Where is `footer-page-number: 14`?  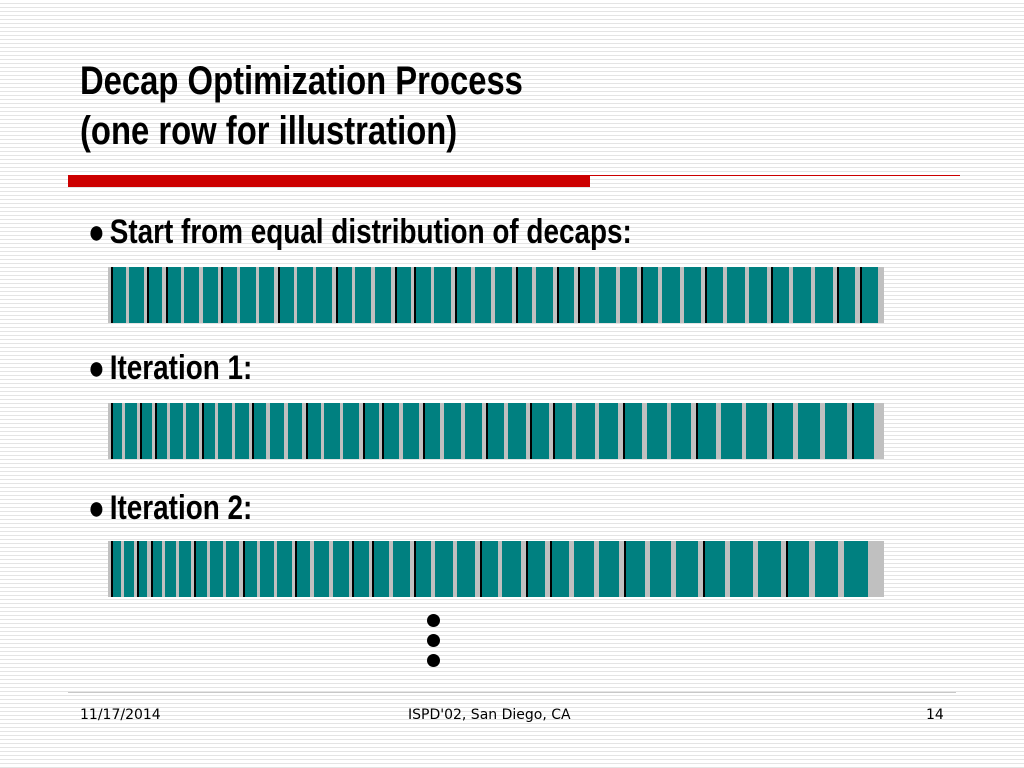
footer-page-number: 14 is located at coordinates (935, 715).